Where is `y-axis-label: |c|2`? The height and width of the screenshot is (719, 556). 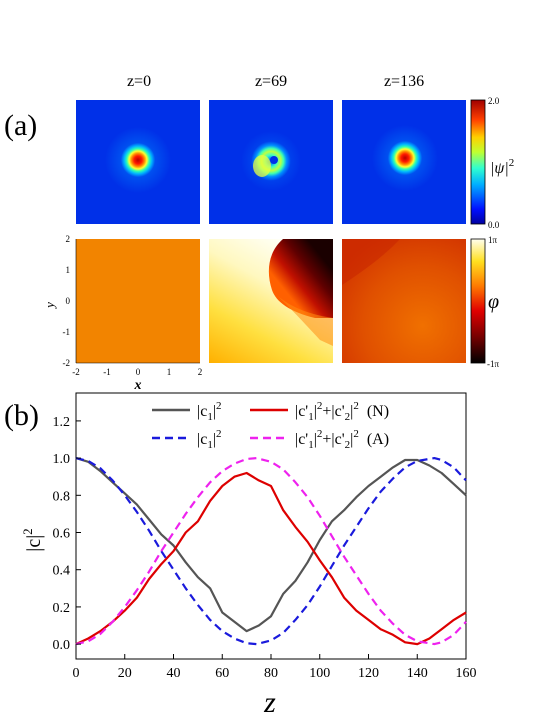 y-axis-label: |c|2 is located at coordinates (32, 539).